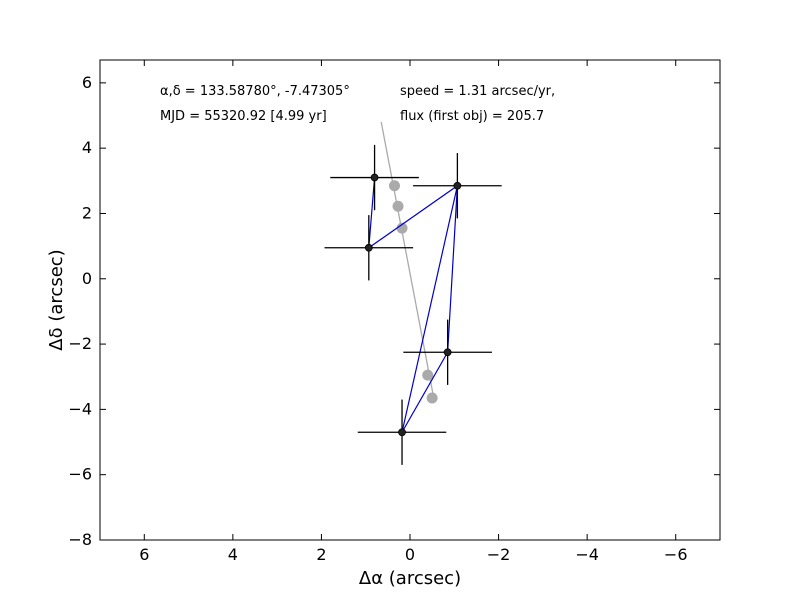  I want to click on annotation-coords: α,δ = 133.58780°, -7.47305°, so click(255, 91).